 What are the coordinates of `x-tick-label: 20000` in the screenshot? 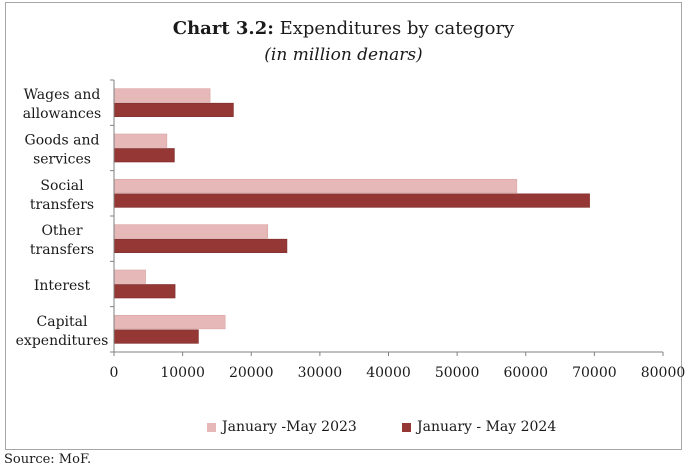 It's located at (251, 373).